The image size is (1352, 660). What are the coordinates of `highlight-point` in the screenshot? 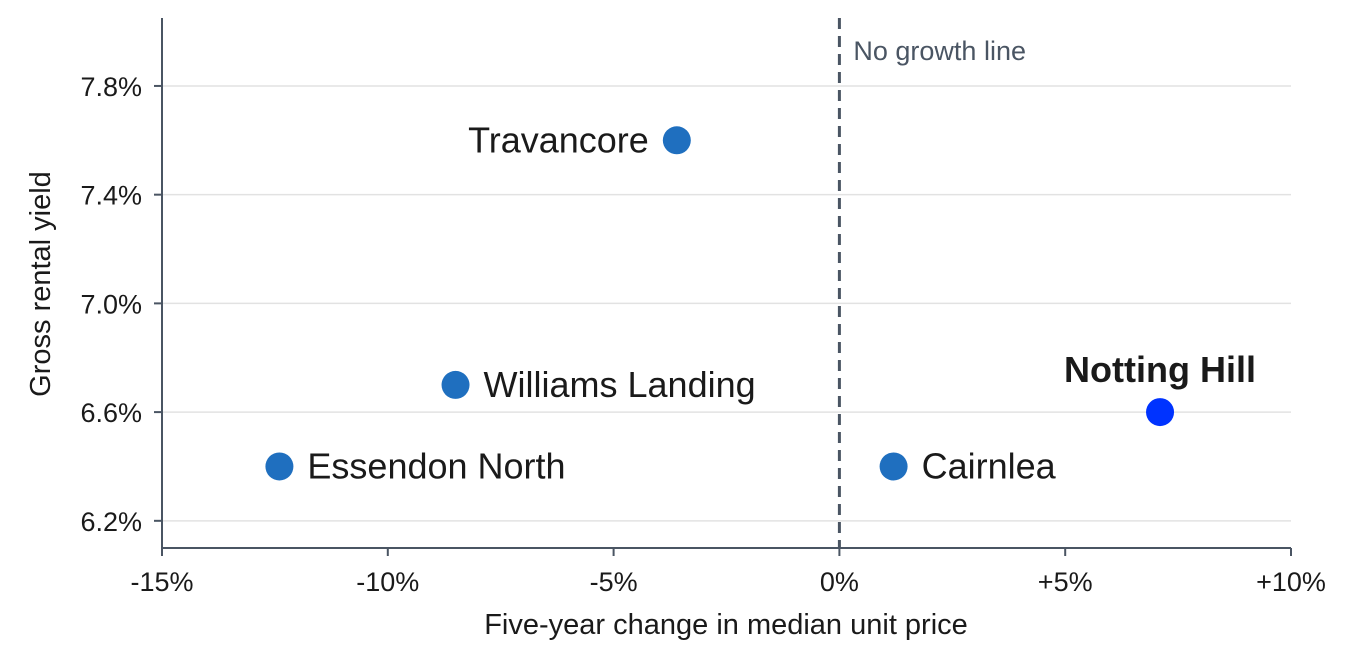 It's located at (1160, 412).